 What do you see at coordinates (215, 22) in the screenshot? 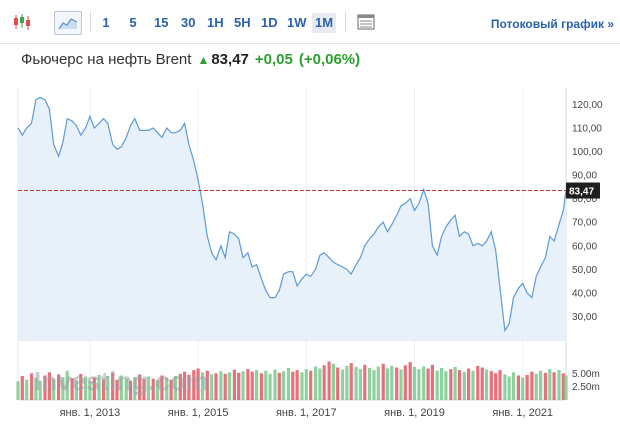
I see `timeframe-1h: 1H` at bounding box center [215, 22].